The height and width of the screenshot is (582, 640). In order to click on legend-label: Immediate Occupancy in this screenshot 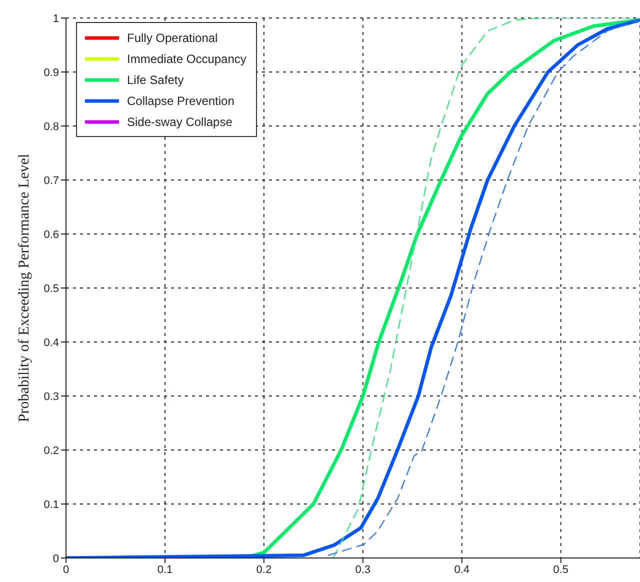, I will do `click(186, 59)`.